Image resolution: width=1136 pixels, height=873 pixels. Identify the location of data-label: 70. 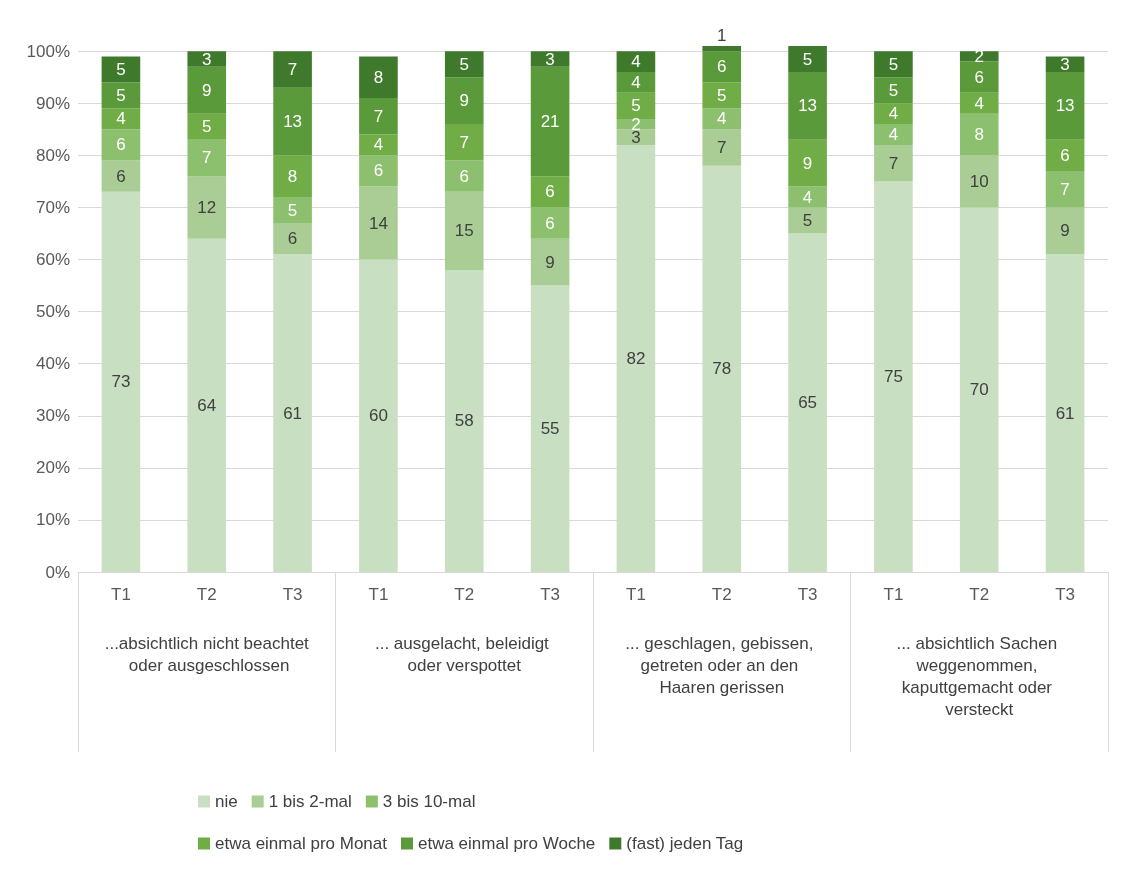
(979, 390).